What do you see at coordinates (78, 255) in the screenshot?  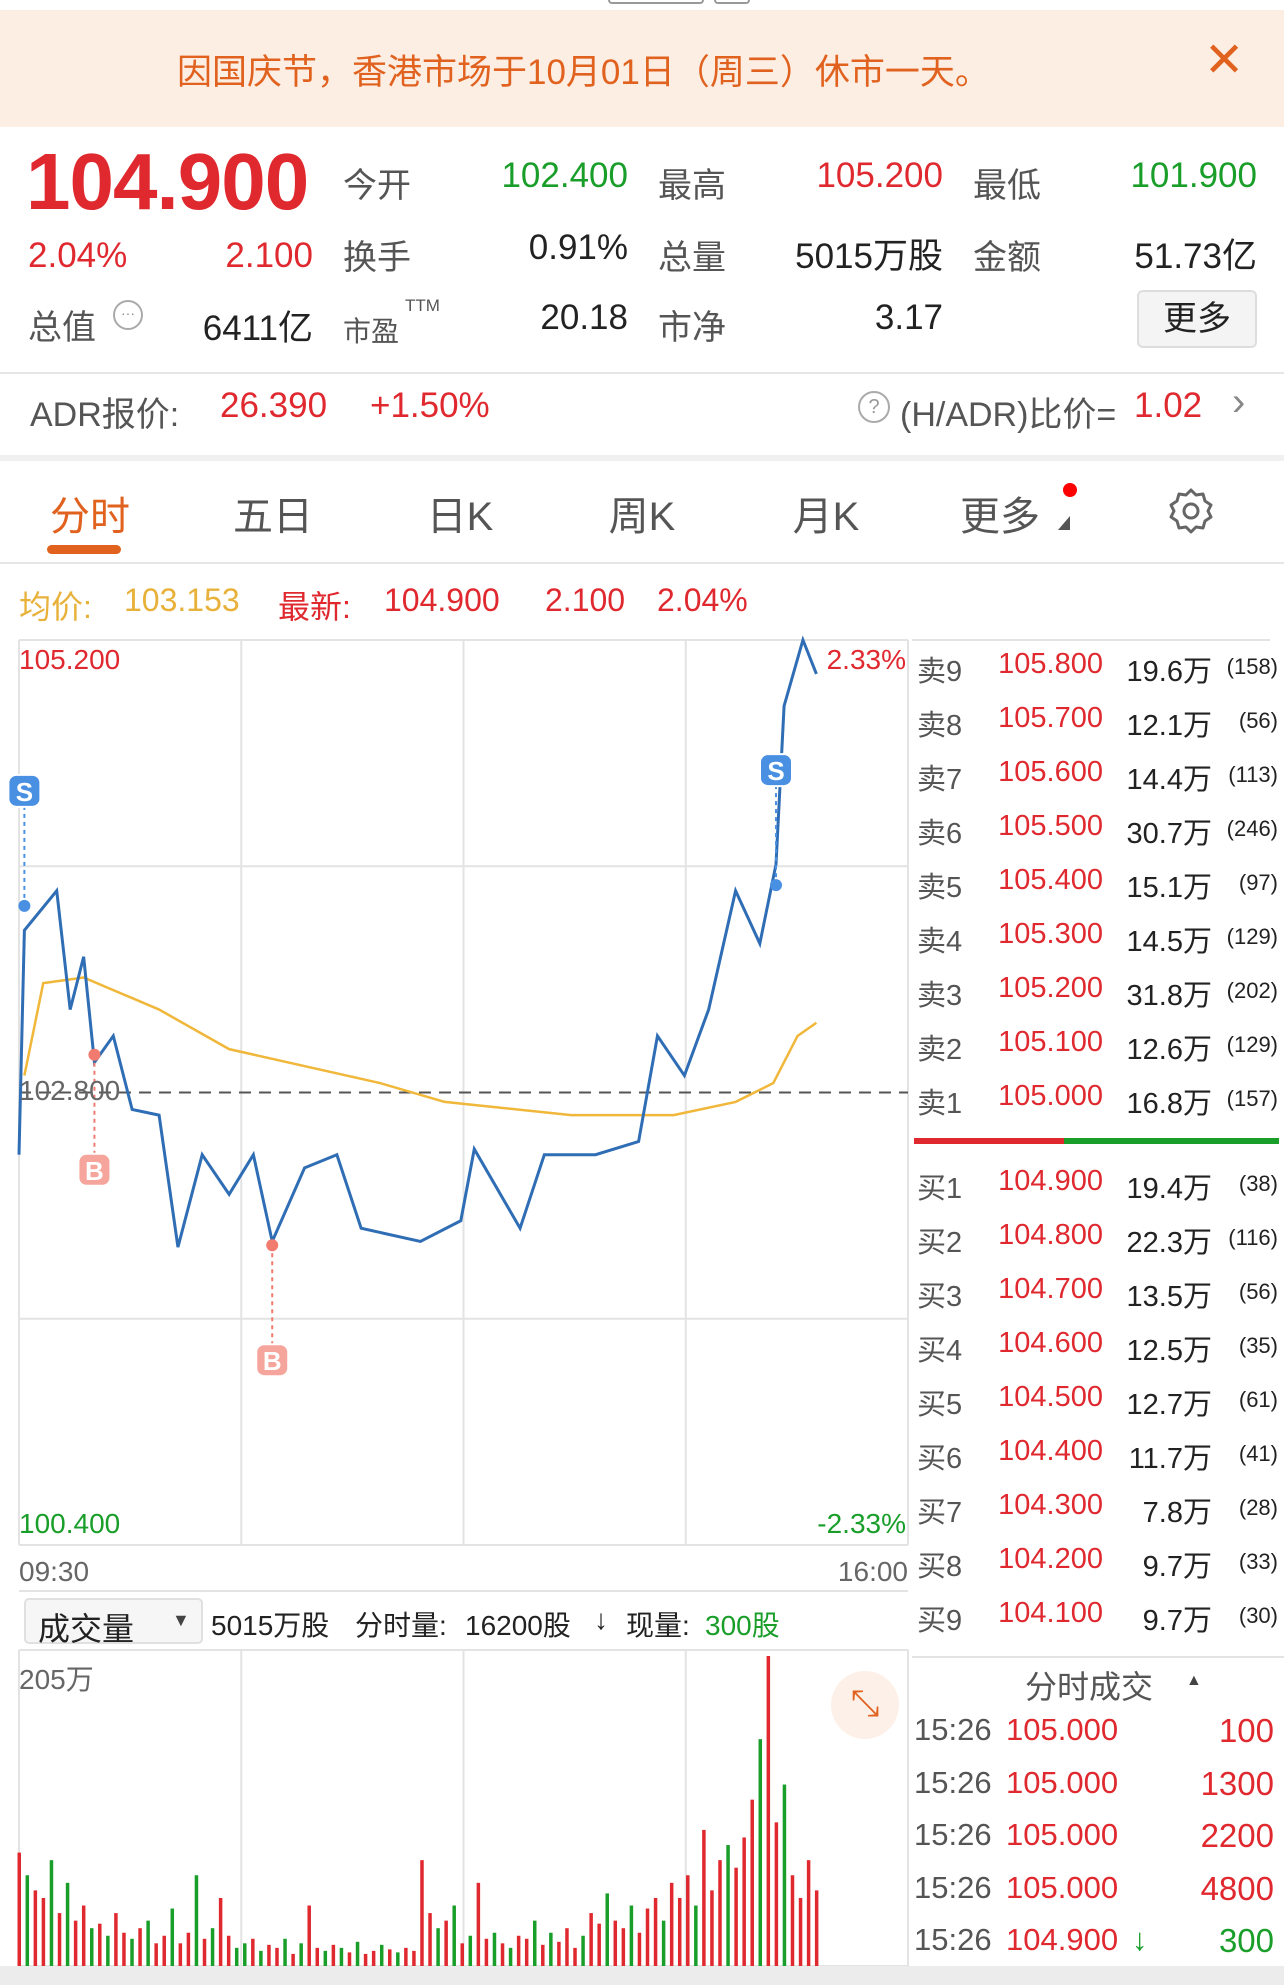 I see `change-pct: 2.04%` at bounding box center [78, 255].